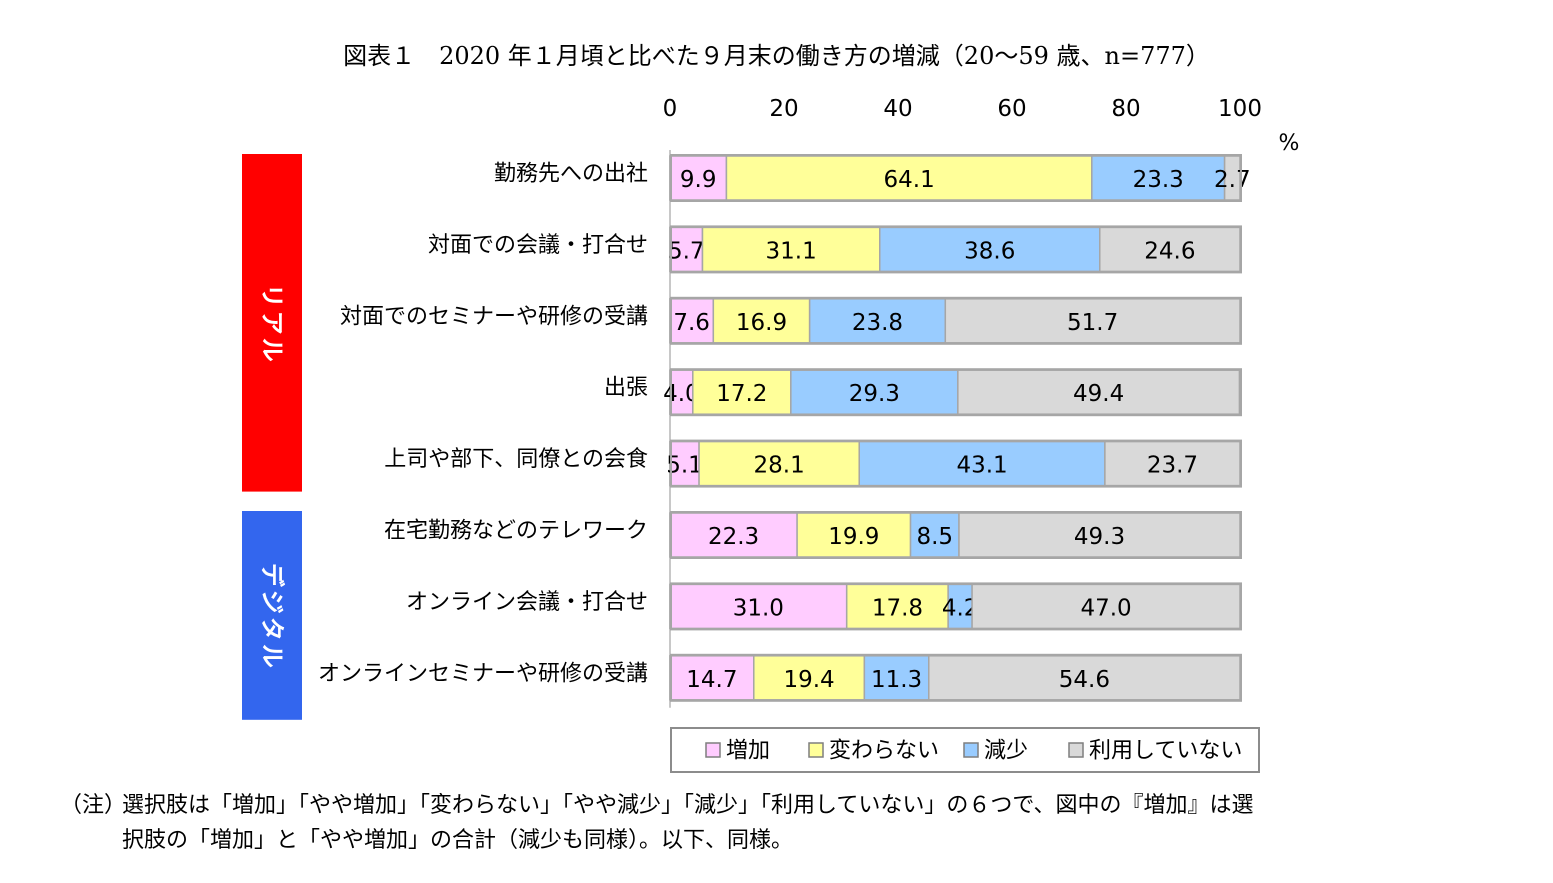 This screenshot has width=1553, height=883. I want to click on category-label: 出張, so click(626, 388).